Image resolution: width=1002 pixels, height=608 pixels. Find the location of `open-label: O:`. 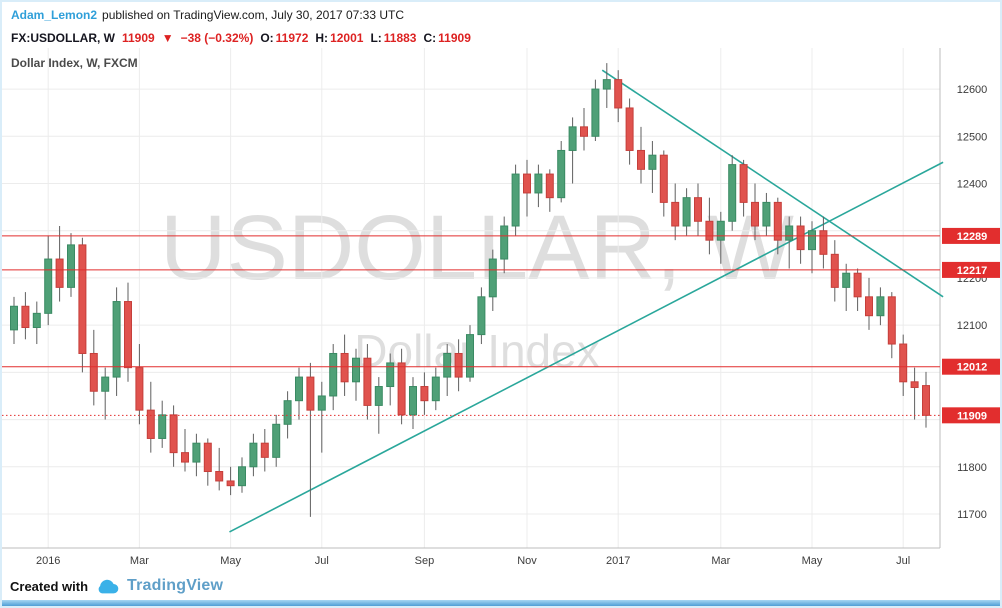

open-label: O: is located at coordinates (267, 38).